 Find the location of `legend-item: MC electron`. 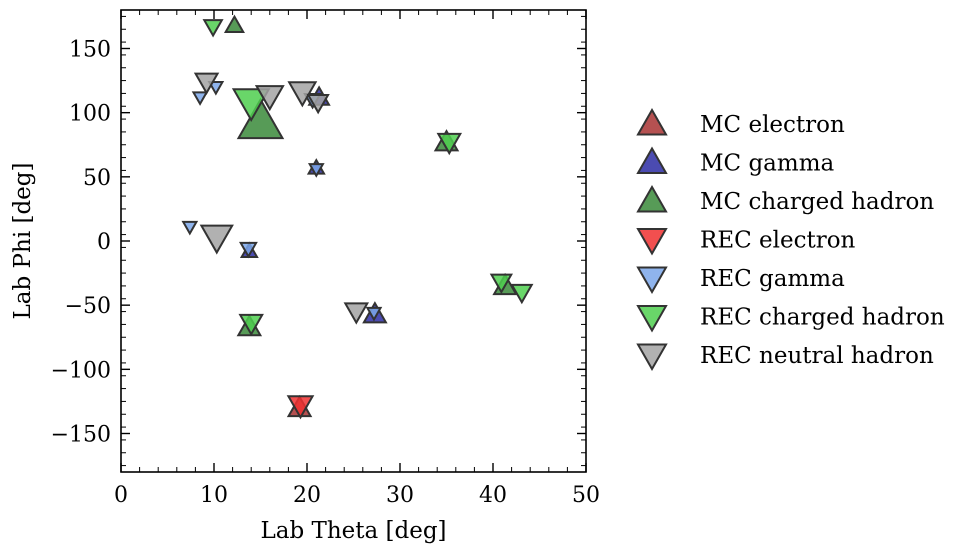

legend-item: MC electron is located at coordinates (740, 122).